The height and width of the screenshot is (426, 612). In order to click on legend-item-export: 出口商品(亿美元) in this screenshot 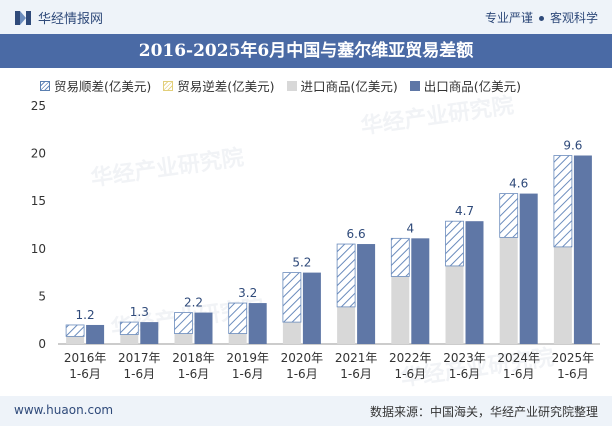, I will do `click(465, 85)`.